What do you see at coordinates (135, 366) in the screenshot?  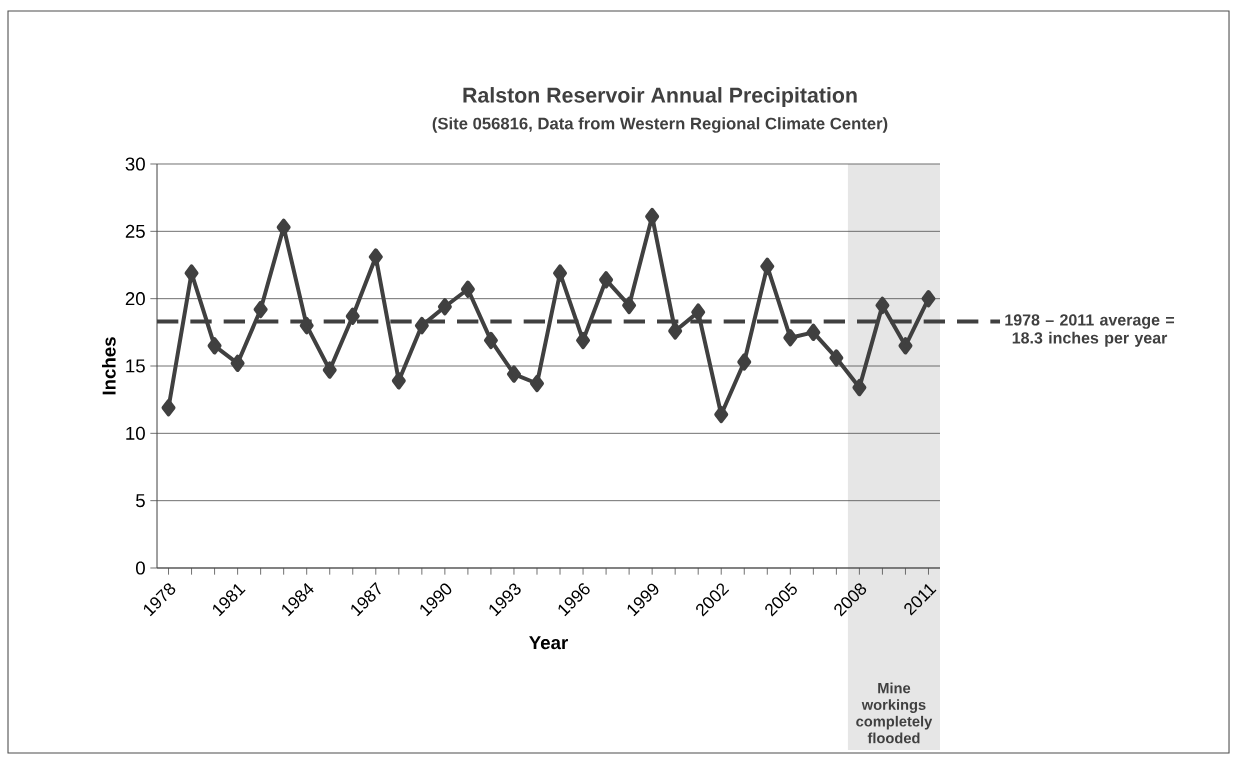 I see `y-tick-label: 15` at bounding box center [135, 366].